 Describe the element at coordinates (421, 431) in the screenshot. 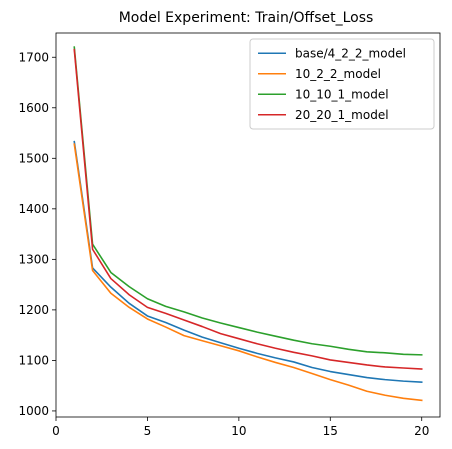

I see `x-tick-label: 20` at that location.